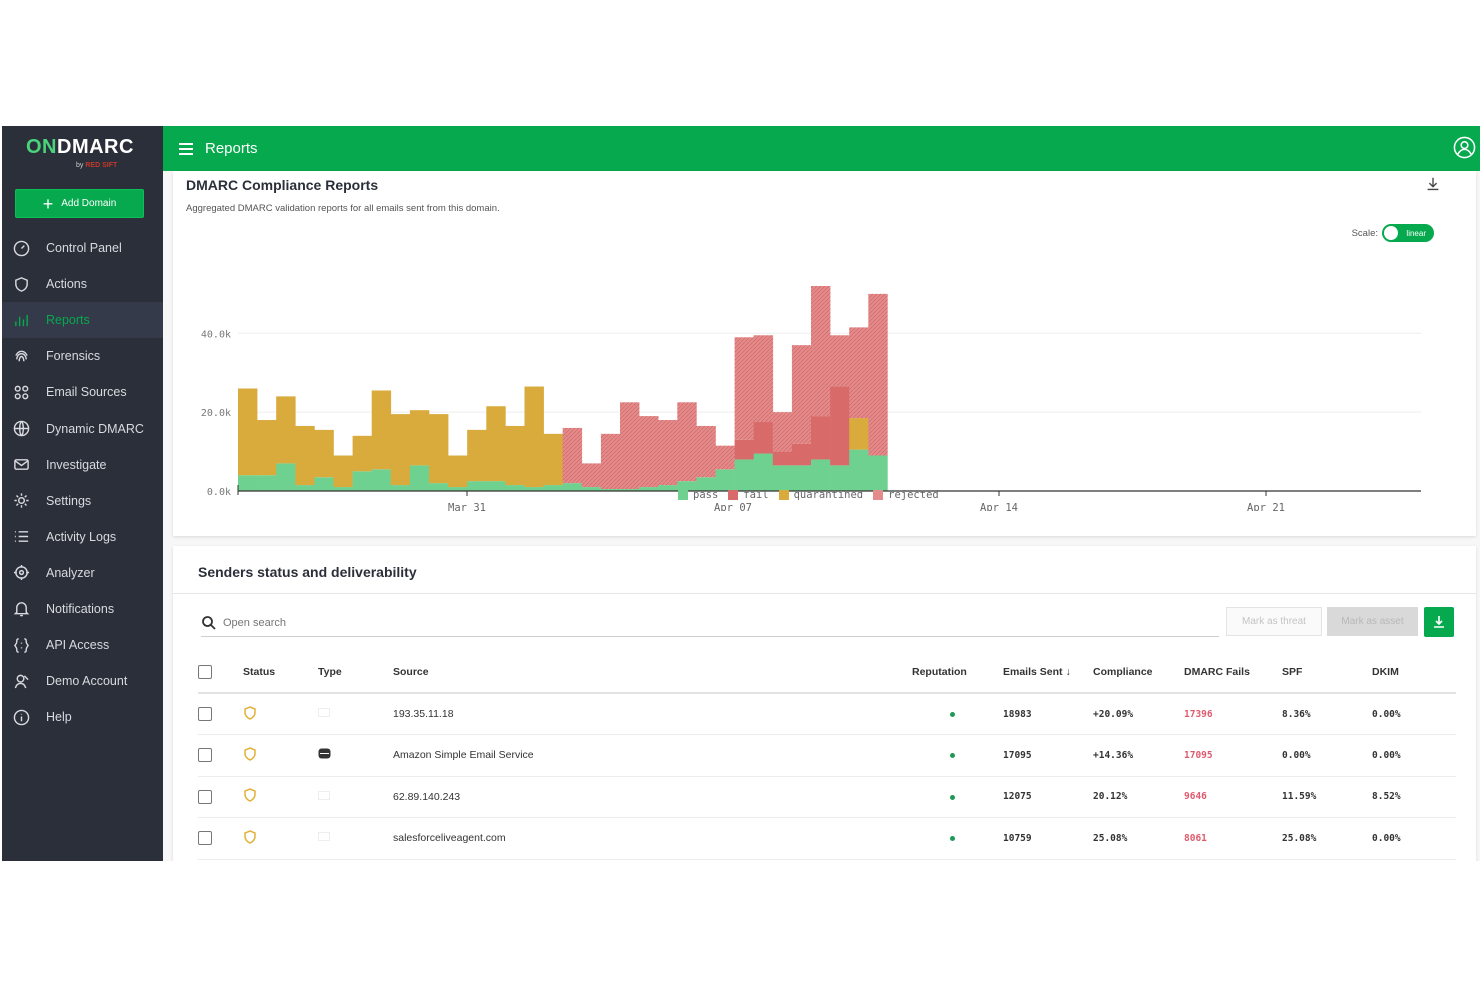 This screenshot has height=987, width=1480. Describe the element at coordinates (82, 320) in the screenshot. I see `sidebar-item-reports: Reports` at that location.